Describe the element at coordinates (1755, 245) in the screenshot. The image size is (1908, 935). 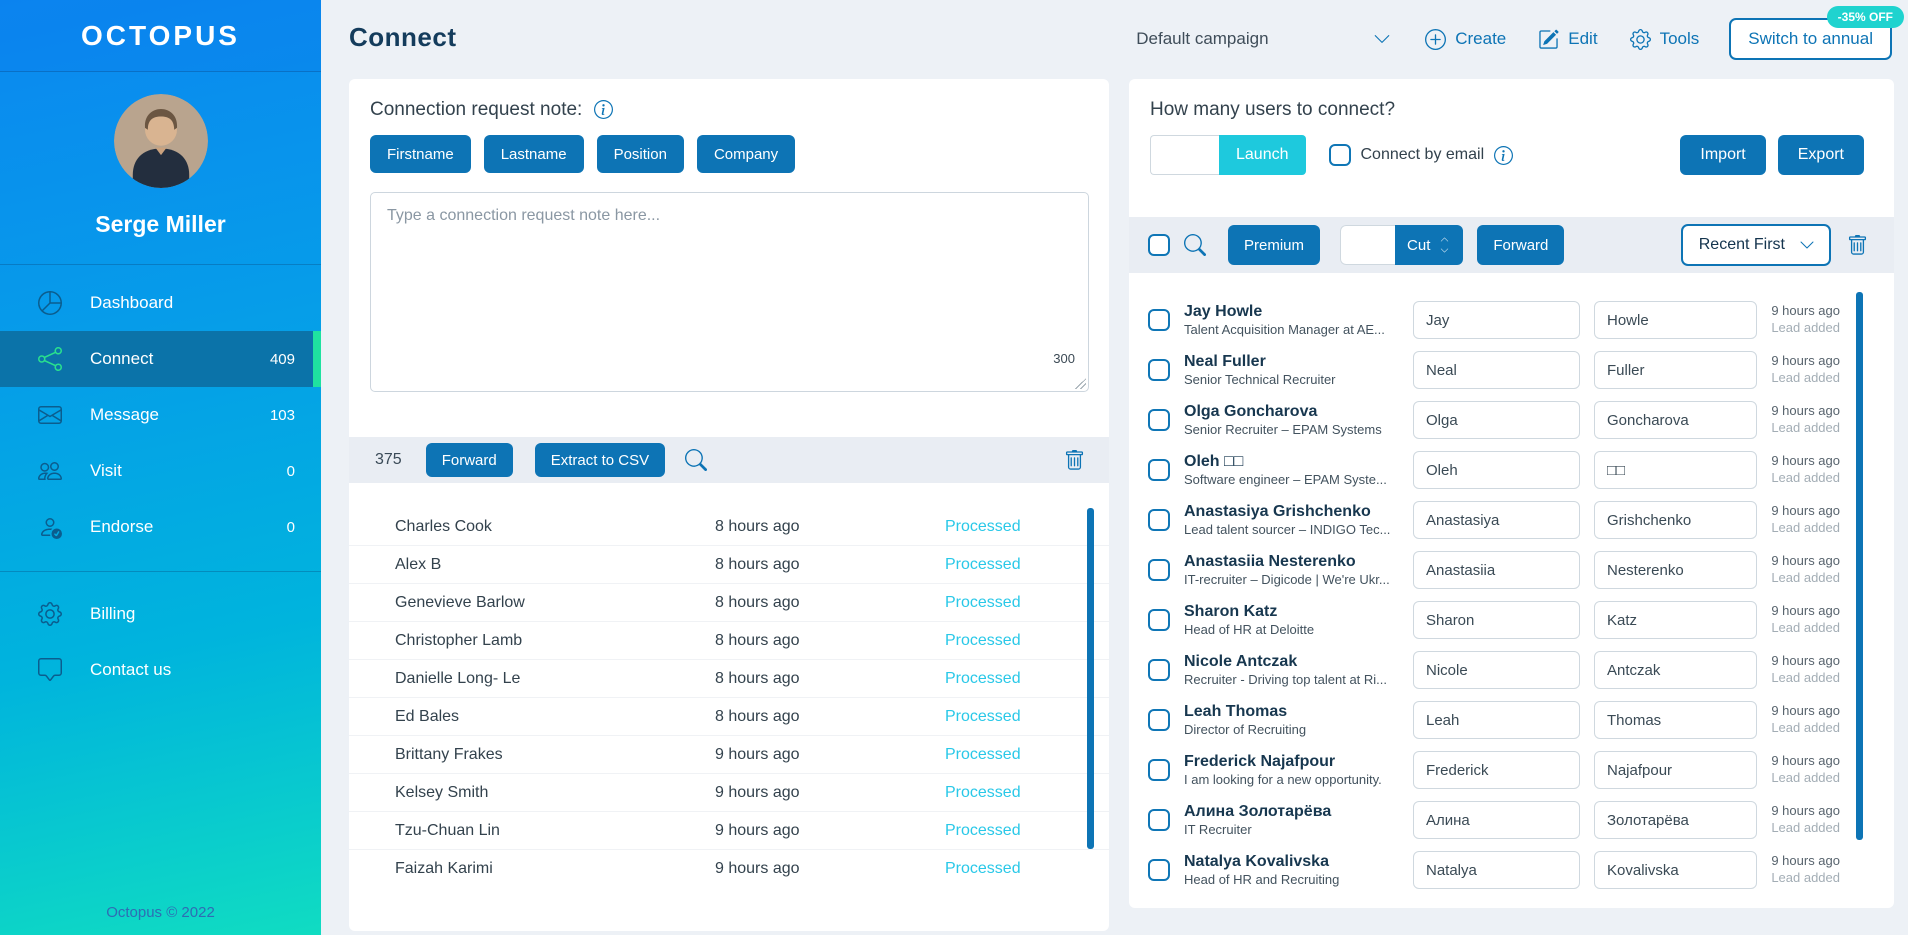
I see `sort-select: Recent First` at that location.